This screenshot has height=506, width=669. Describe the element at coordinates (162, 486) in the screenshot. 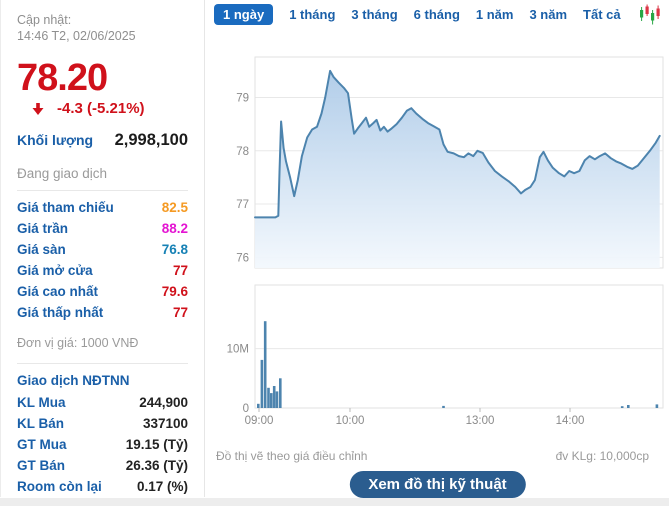

I see `row-value: 0.17 (%)` at that location.